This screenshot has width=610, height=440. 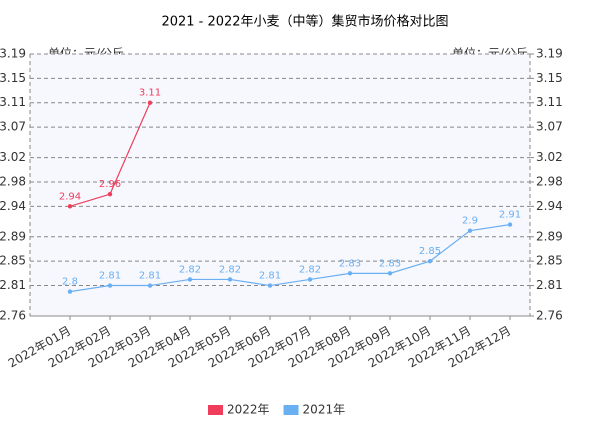 I want to click on y2-tick-label: 3.11, so click(x=549, y=102).